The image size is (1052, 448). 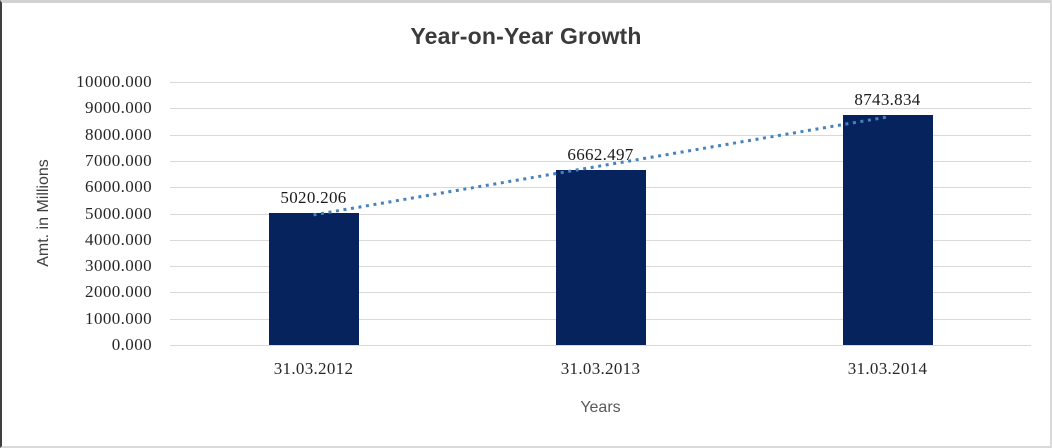 I want to click on x-tick-label: 31.03.2014, so click(x=887, y=368).